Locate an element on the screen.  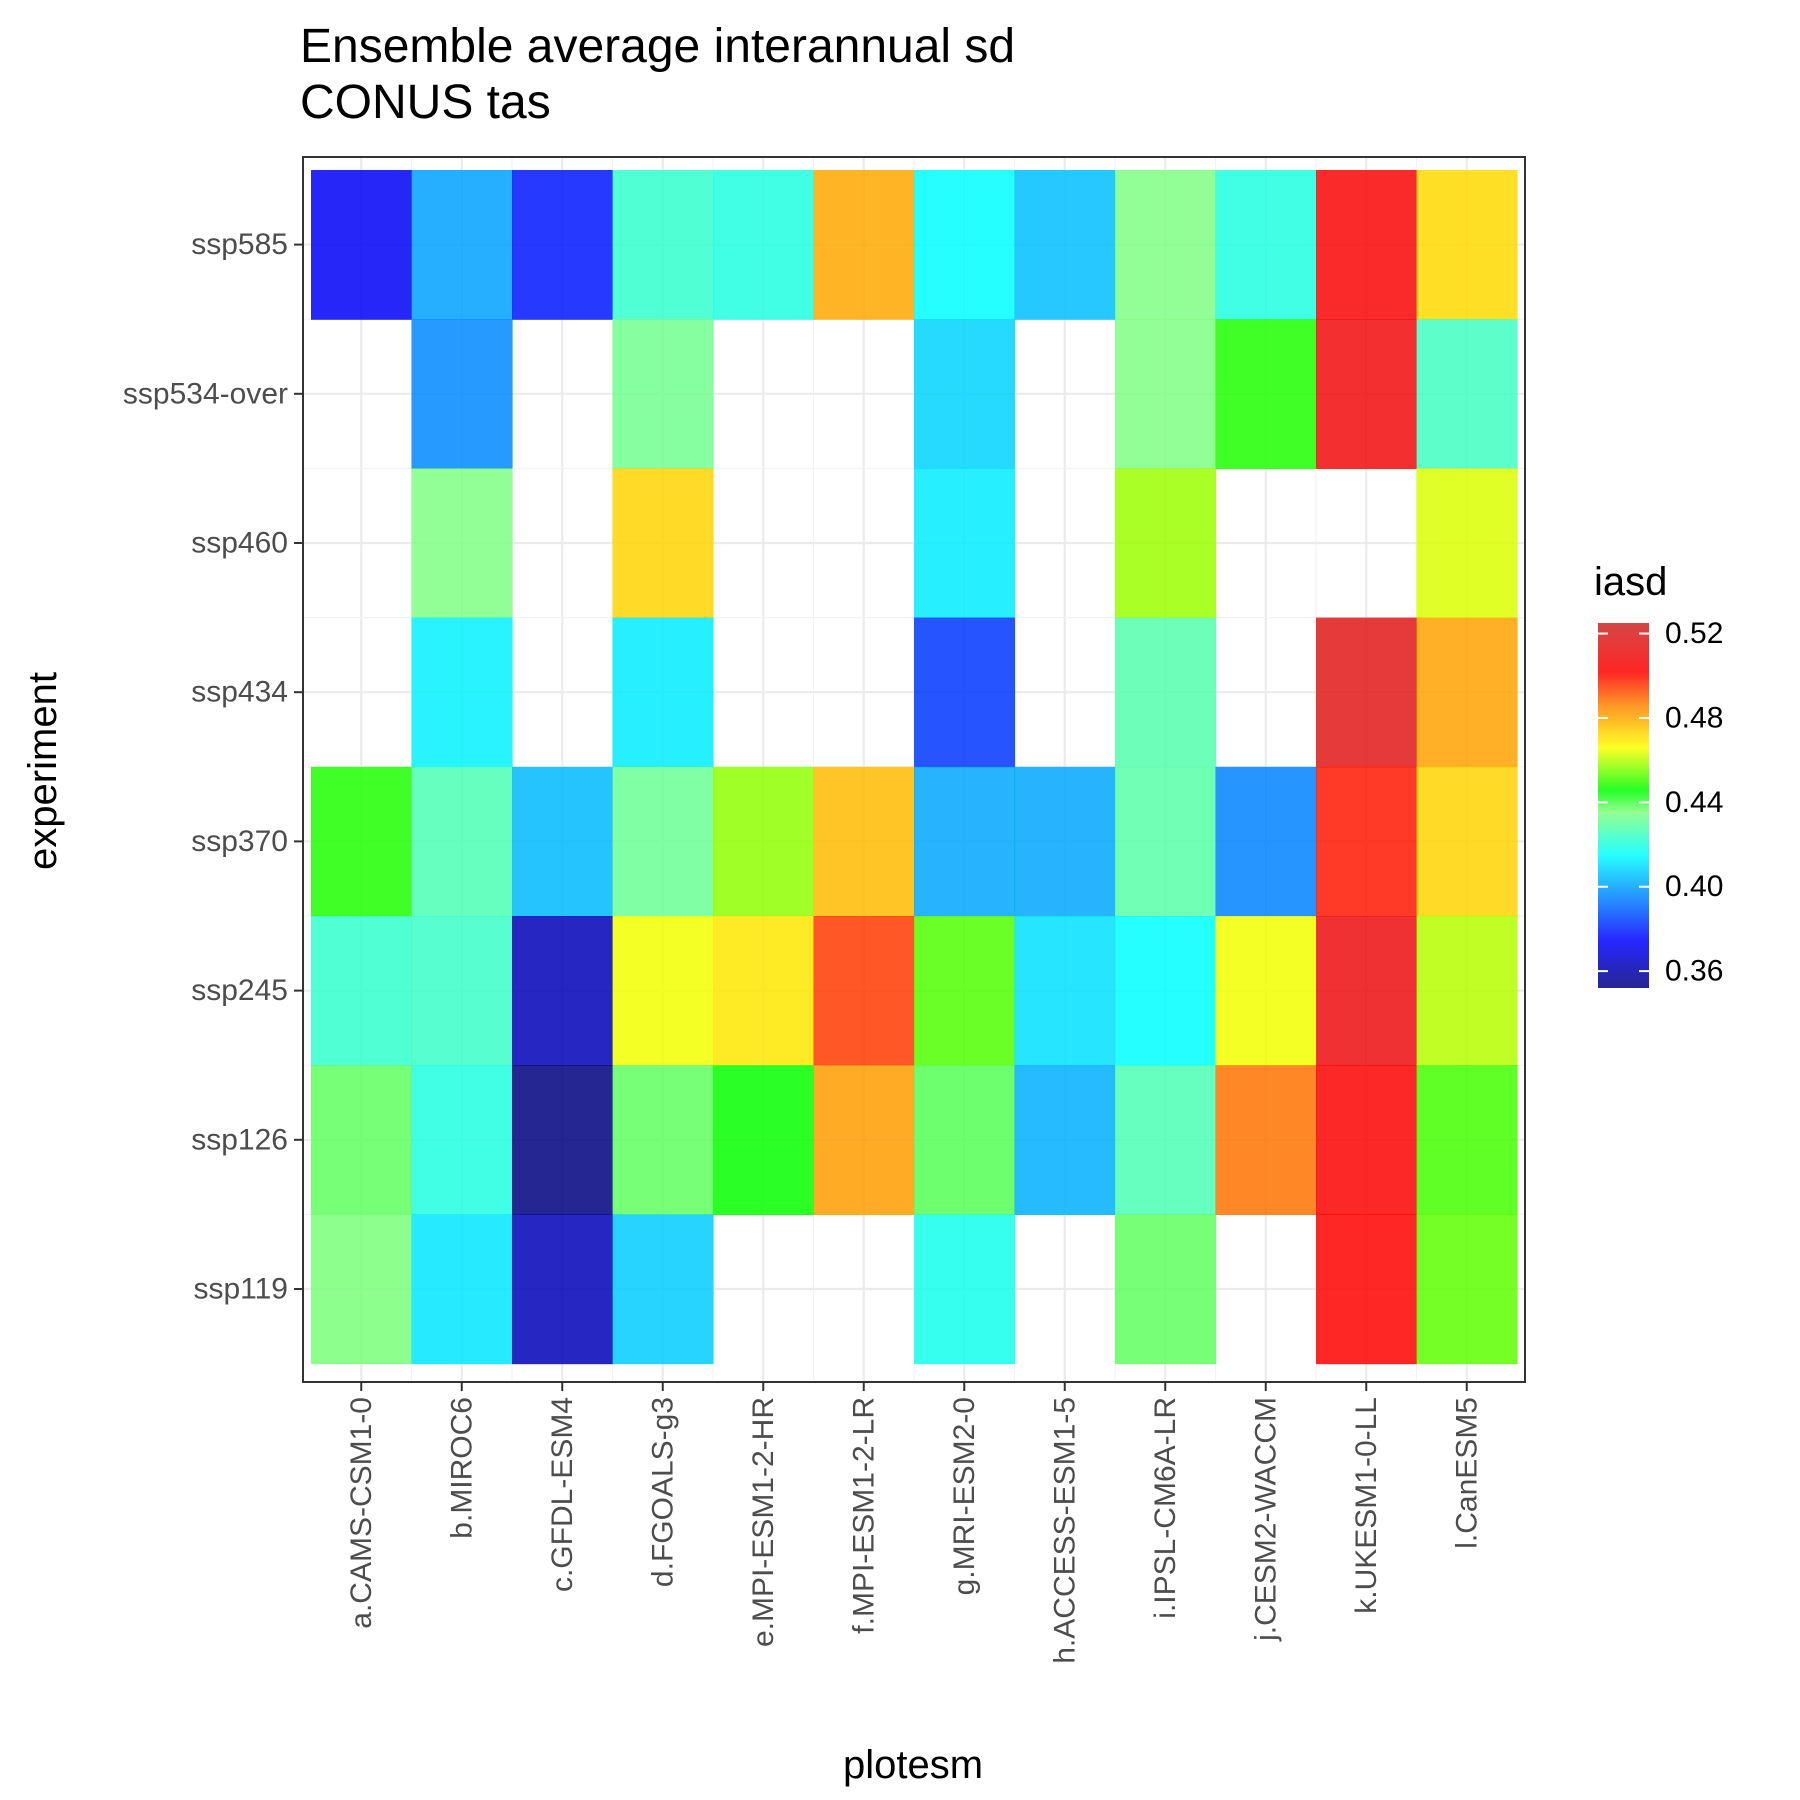
heatmap-cell-ssp534-over-b-miroc6 is located at coordinates (462, 394).